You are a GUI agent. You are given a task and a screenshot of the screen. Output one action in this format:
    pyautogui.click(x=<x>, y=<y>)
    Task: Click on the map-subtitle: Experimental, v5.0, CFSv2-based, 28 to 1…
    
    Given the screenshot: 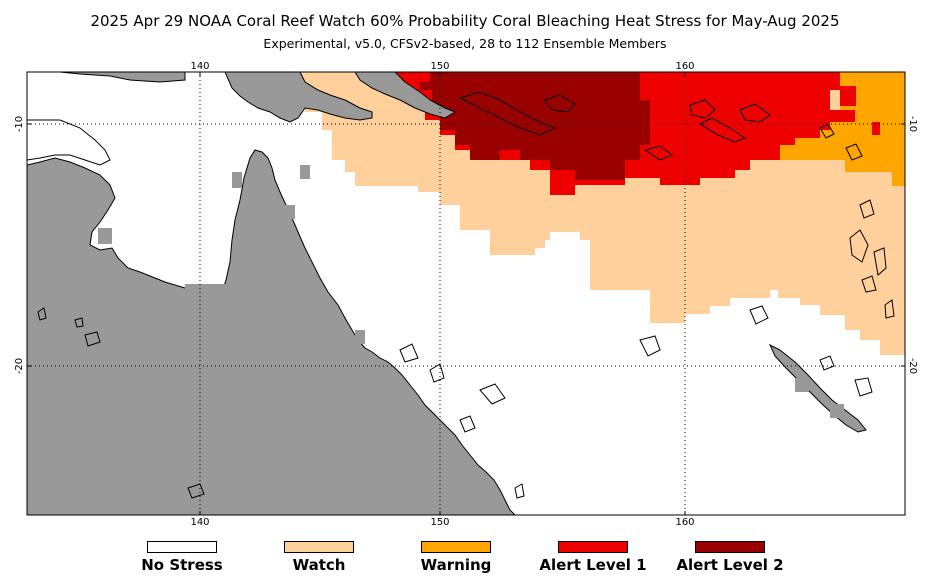 What is the action you would take?
    pyautogui.click(x=465, y=43)
    